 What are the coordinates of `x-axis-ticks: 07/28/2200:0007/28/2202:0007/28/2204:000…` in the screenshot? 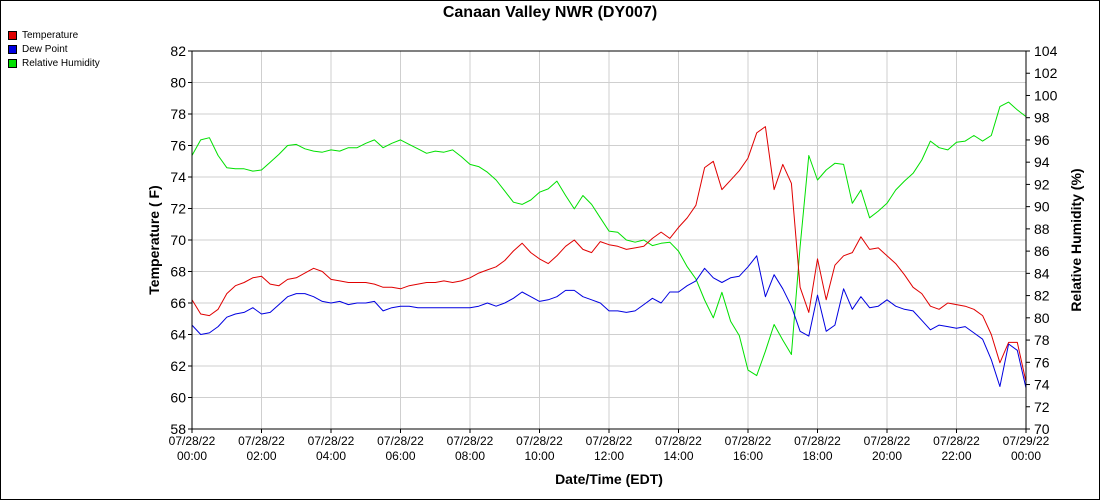 It's located at (609, 446).